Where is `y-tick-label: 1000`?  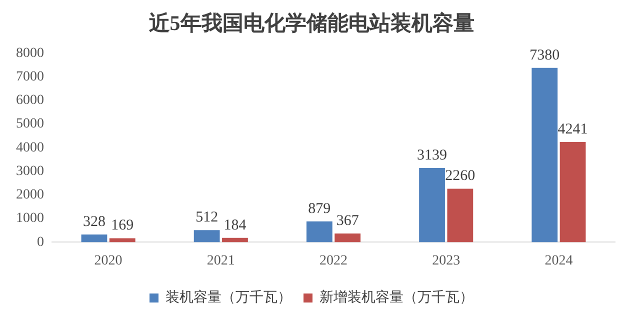 y-tick-label: 1000 is located at coordinates (30, 218).